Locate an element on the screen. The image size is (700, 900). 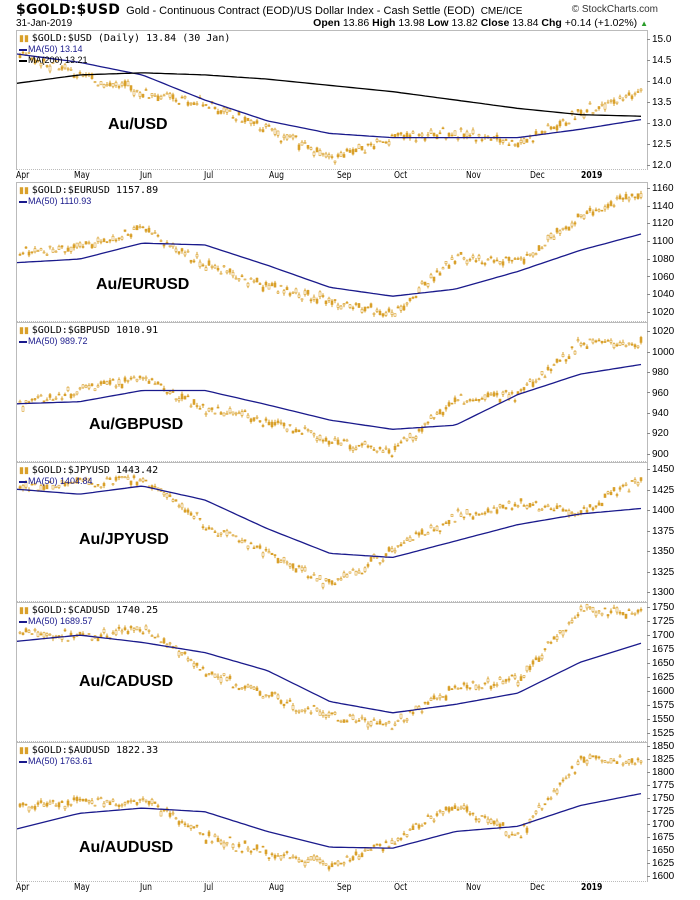
x-tick: Apr is located at coordinates (23, 887).